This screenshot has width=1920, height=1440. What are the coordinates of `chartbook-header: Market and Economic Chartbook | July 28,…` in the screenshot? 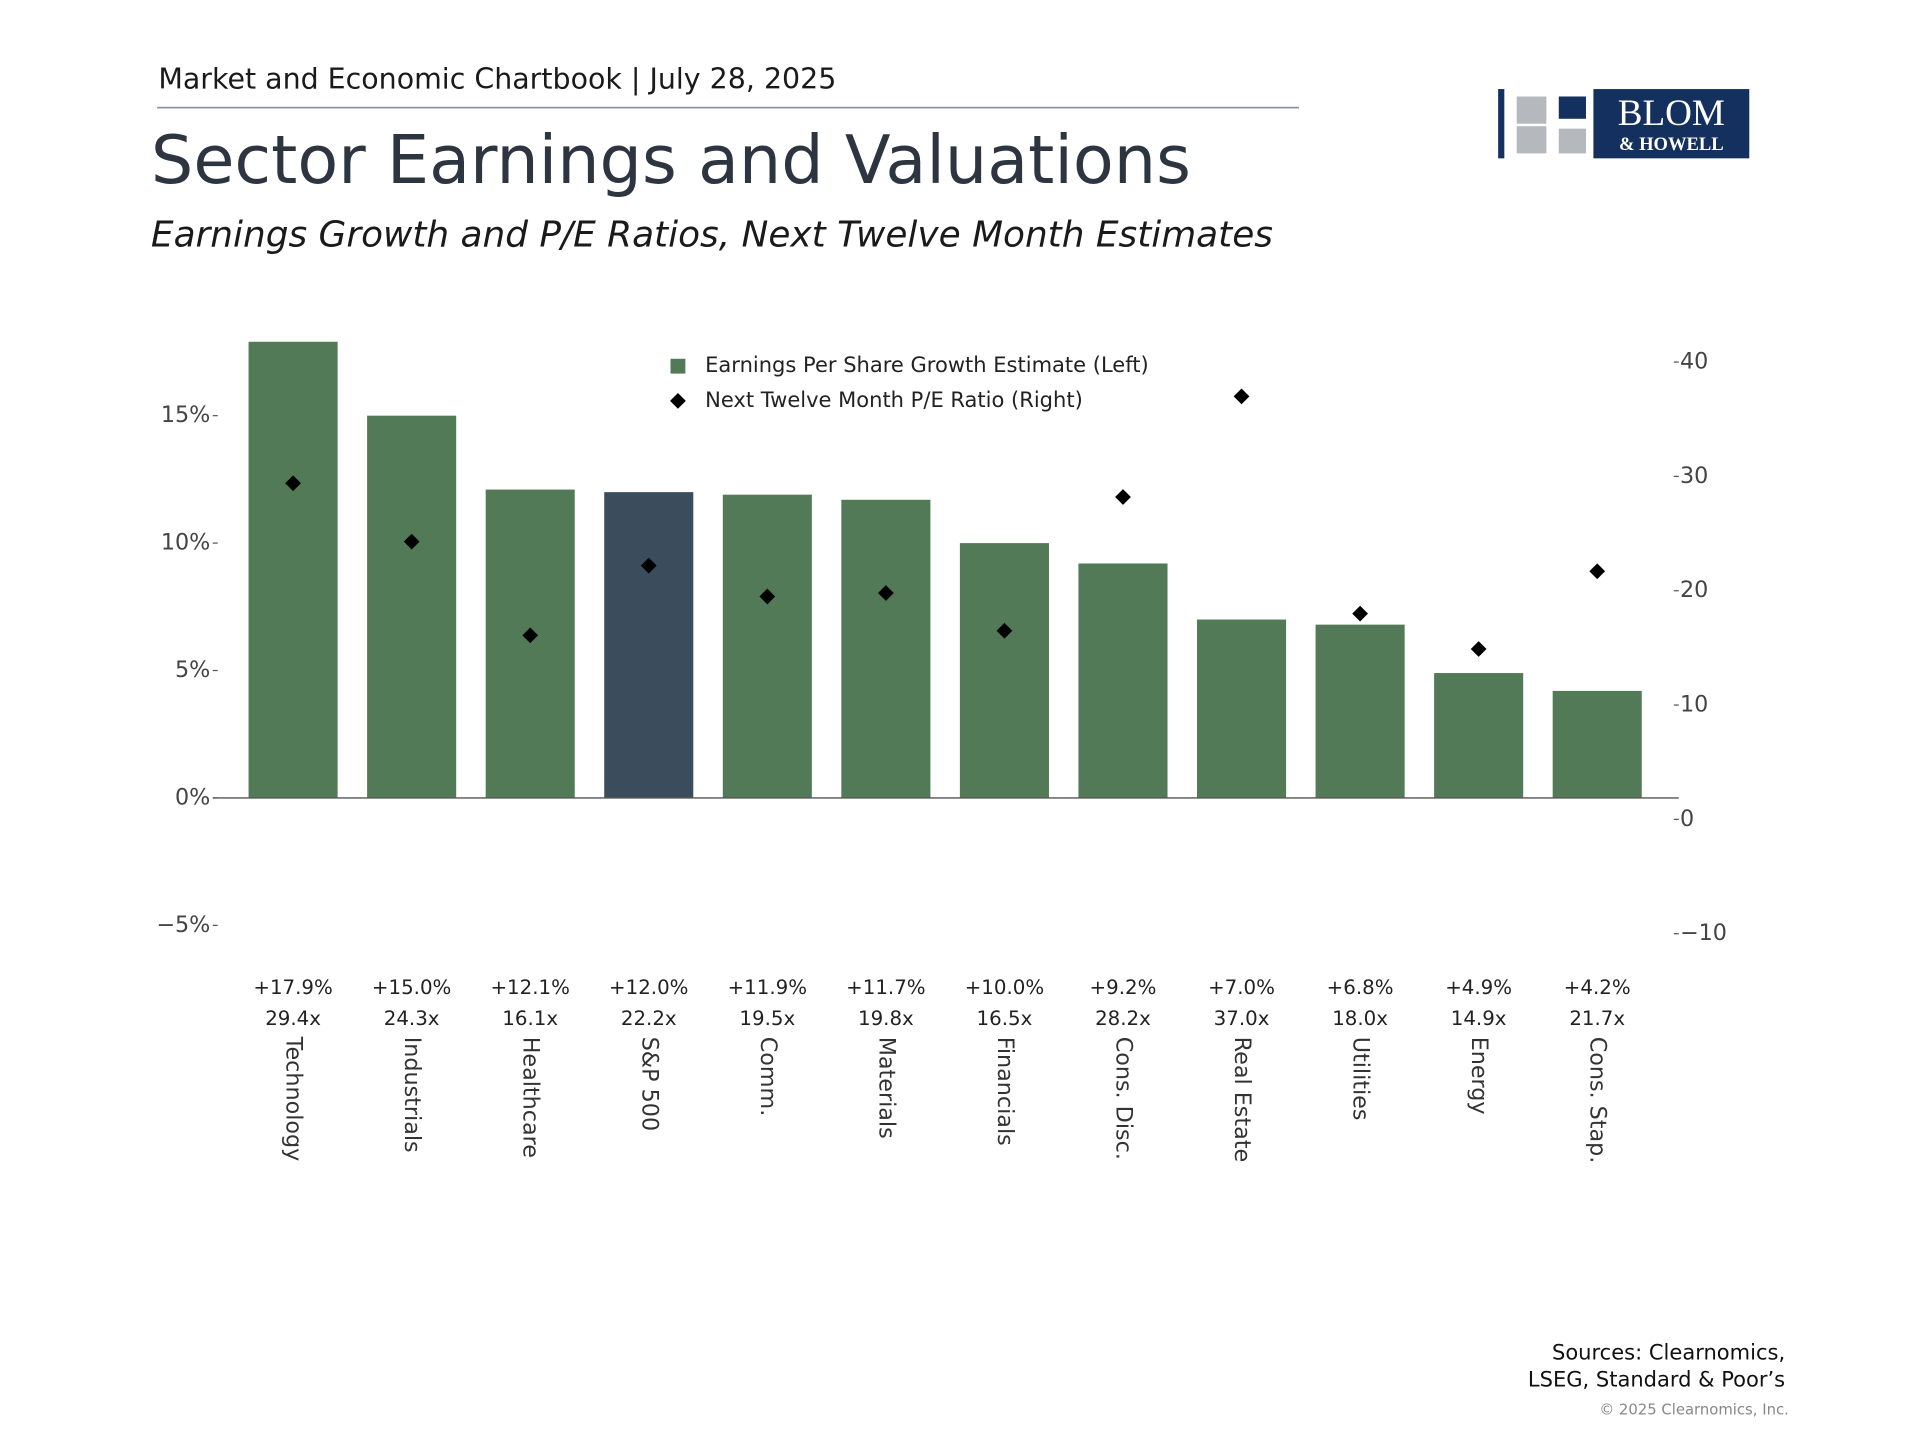 It's located at (497, 78).